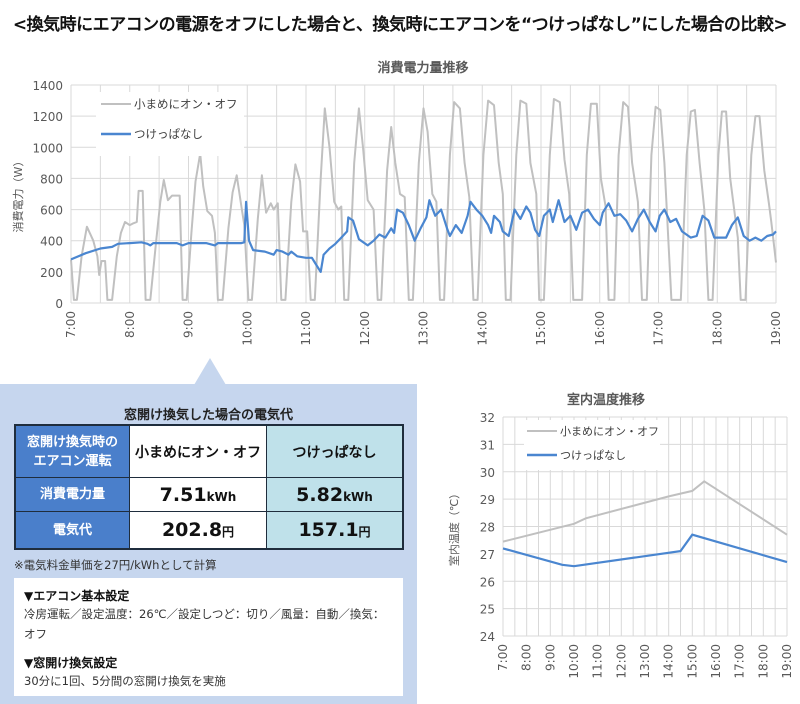 This screenshot has width=800, height=704. I want to click on callout-pointer, so click(210, 371).